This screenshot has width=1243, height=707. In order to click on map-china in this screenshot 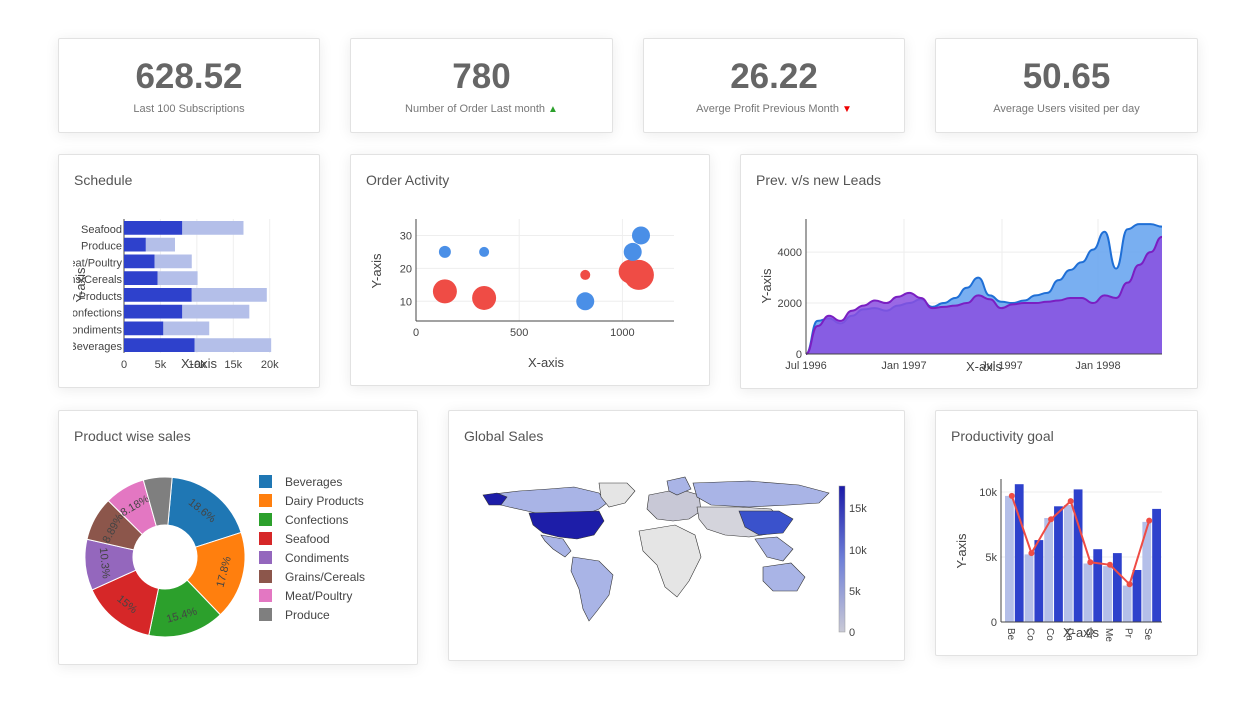, I will do `click(766, 523)`.